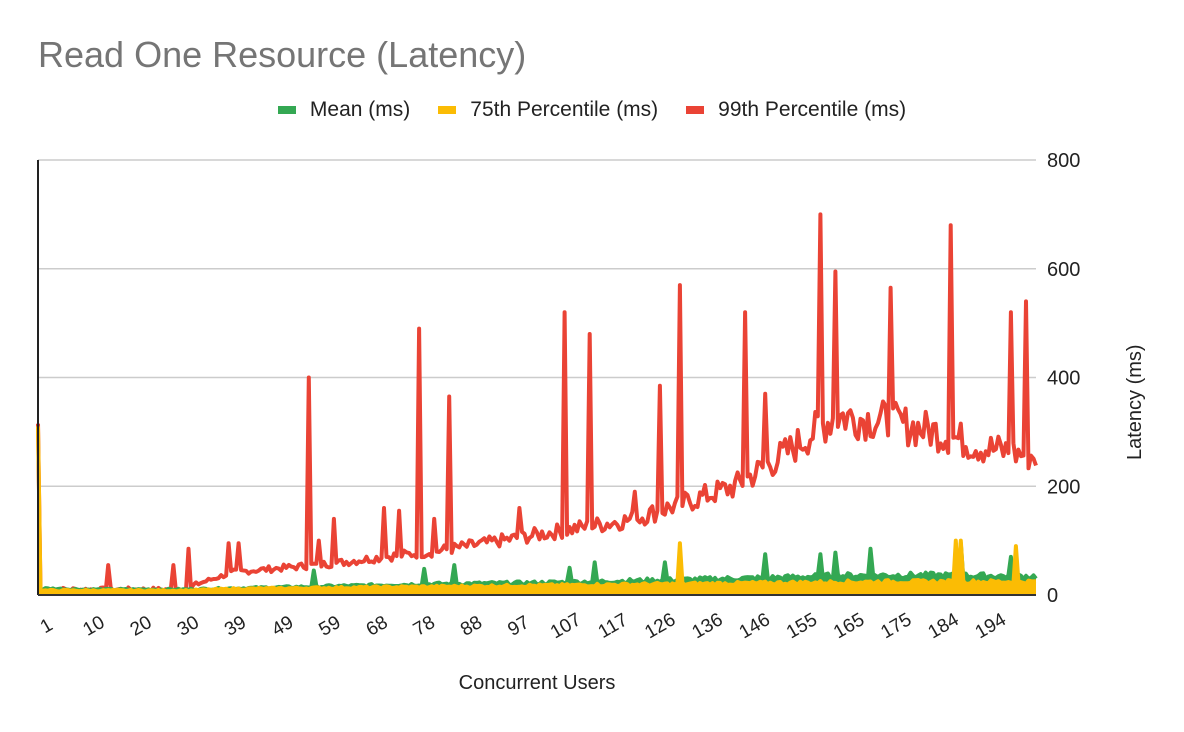 The height and width of the screenshot is (732, 1184). I want to click on x-tick-label: 68, so click(377, 626).